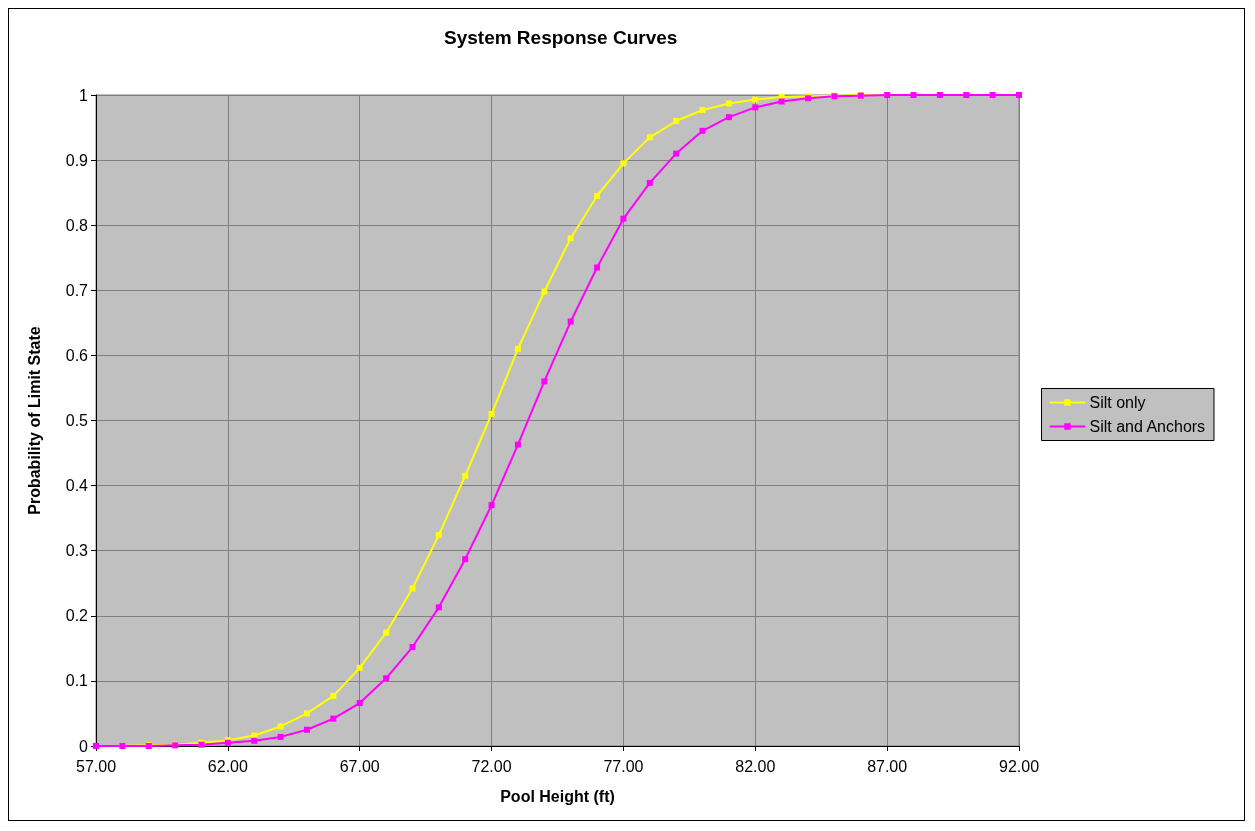 The height and width of the screenshot is (831, 1255). Describe the element at coordinates (1117, 402) in the screenshot. I see `legend-label: Silt only` at that location.